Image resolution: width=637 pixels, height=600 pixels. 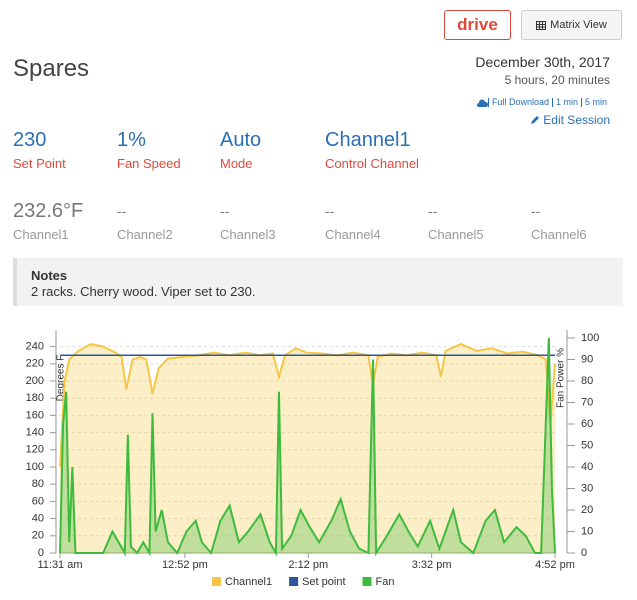 I want to click on edit-session-link: Edit Session, so click(x=570, y=120).